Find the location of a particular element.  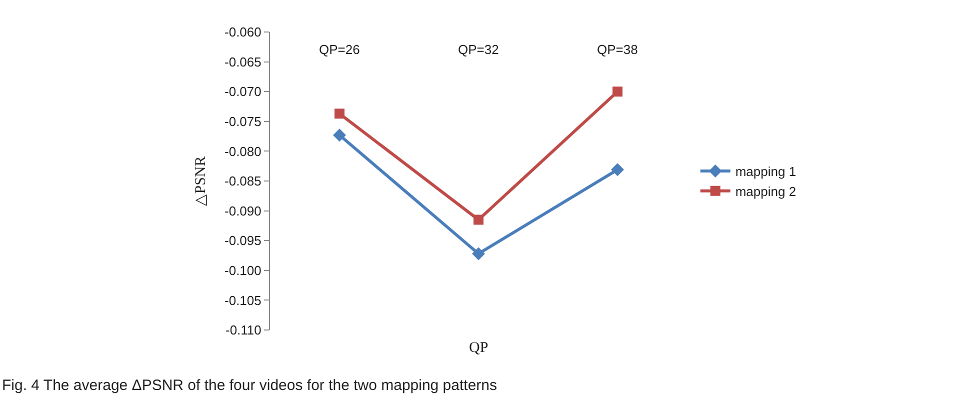

x-tick-label: QP=26 is located at coordinates (339, 49).